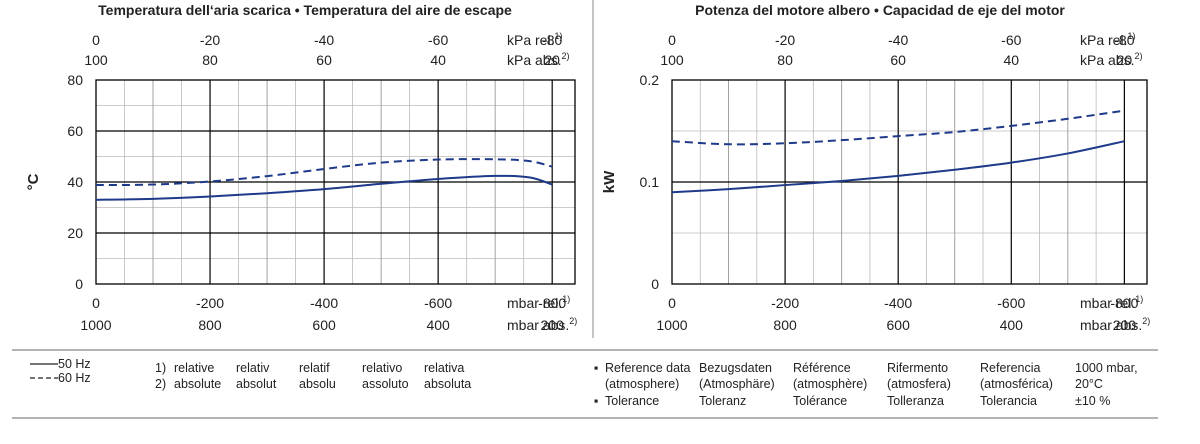 The height and width of the screenshot is (444, 1200). Describe the element at coordinates (74, 364) in the screenshot. I see `legend-label: 50 Hz` at that location.